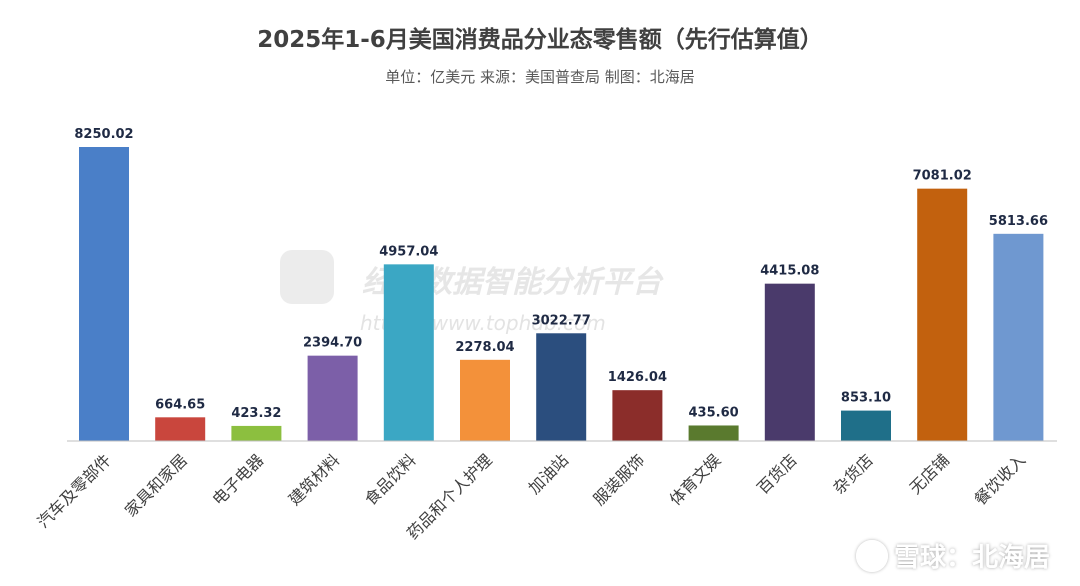  What do you see at coordinates (1018, 221) in the screenshot?
I see `value-label-12: 5813.66` at bounding box center [1018, 221].